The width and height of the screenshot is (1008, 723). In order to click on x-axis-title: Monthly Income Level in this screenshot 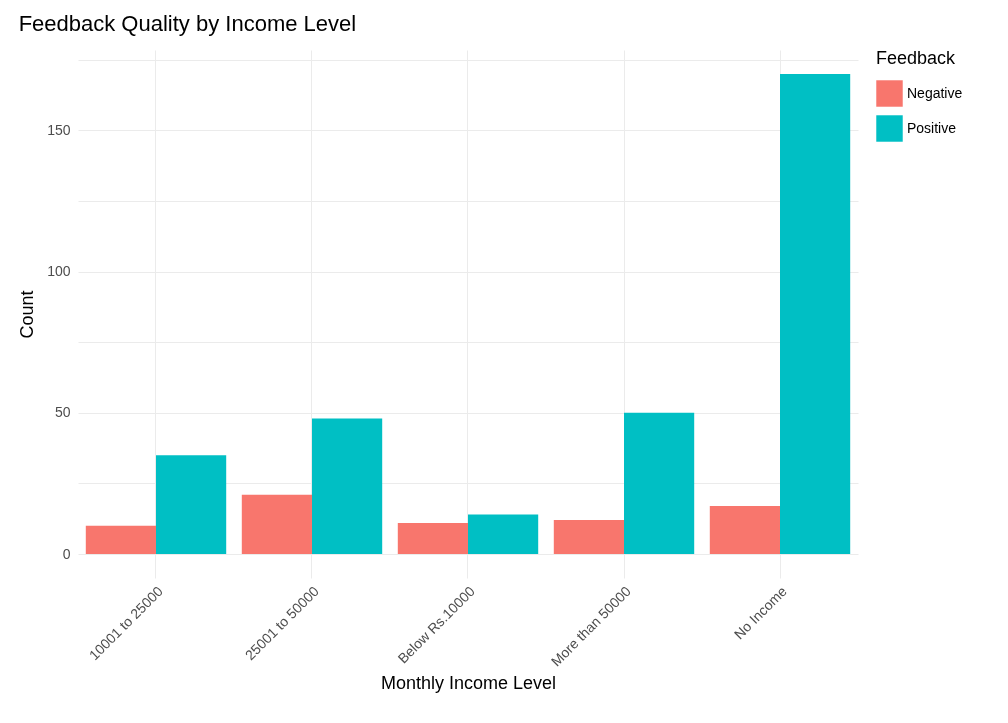, I will do `click(468, 683)`.